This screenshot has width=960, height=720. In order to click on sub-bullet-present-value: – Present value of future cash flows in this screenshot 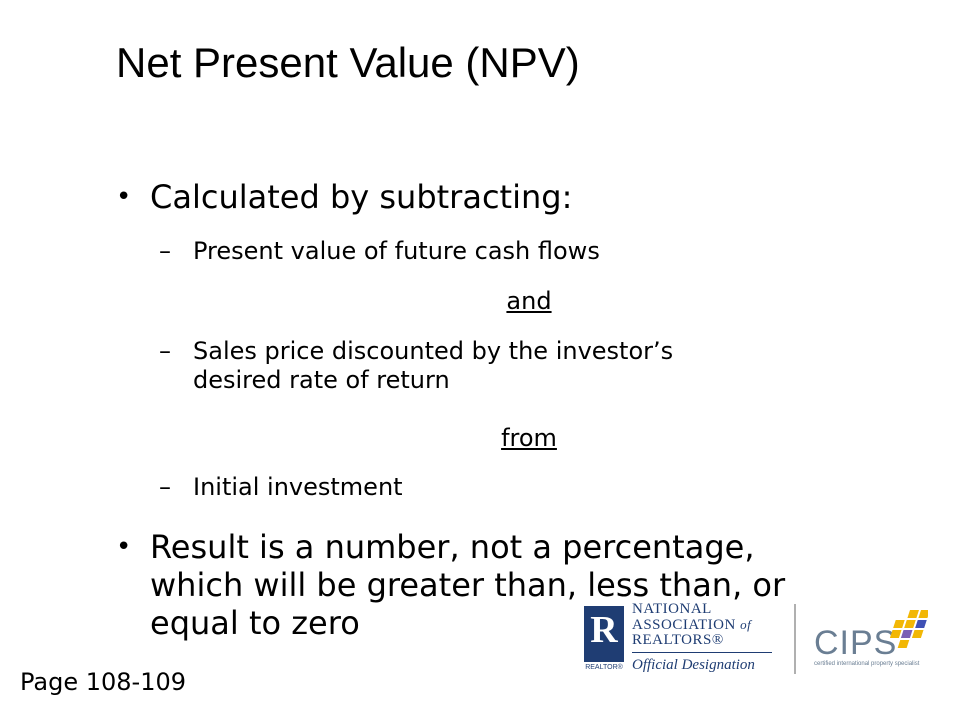, I will do `click(379, 251)`.